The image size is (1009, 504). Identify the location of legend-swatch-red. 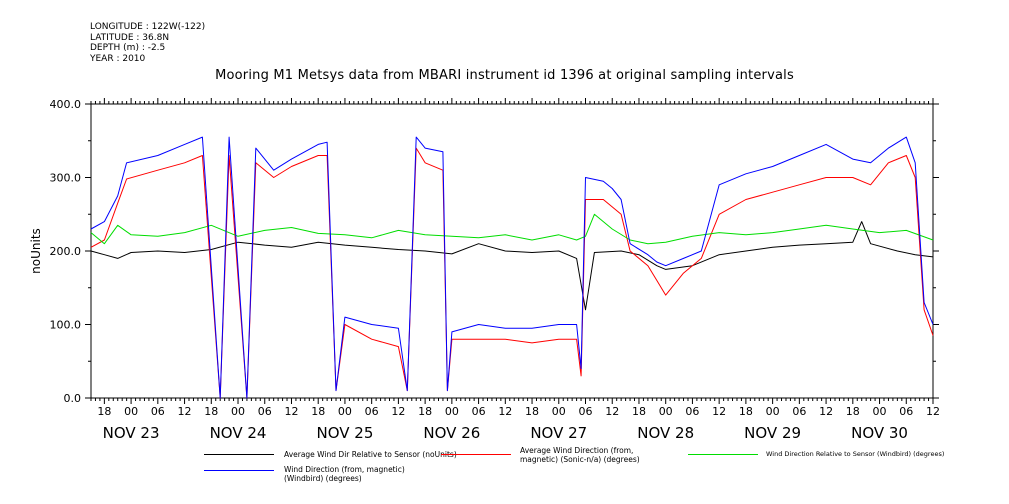
(476, 454).